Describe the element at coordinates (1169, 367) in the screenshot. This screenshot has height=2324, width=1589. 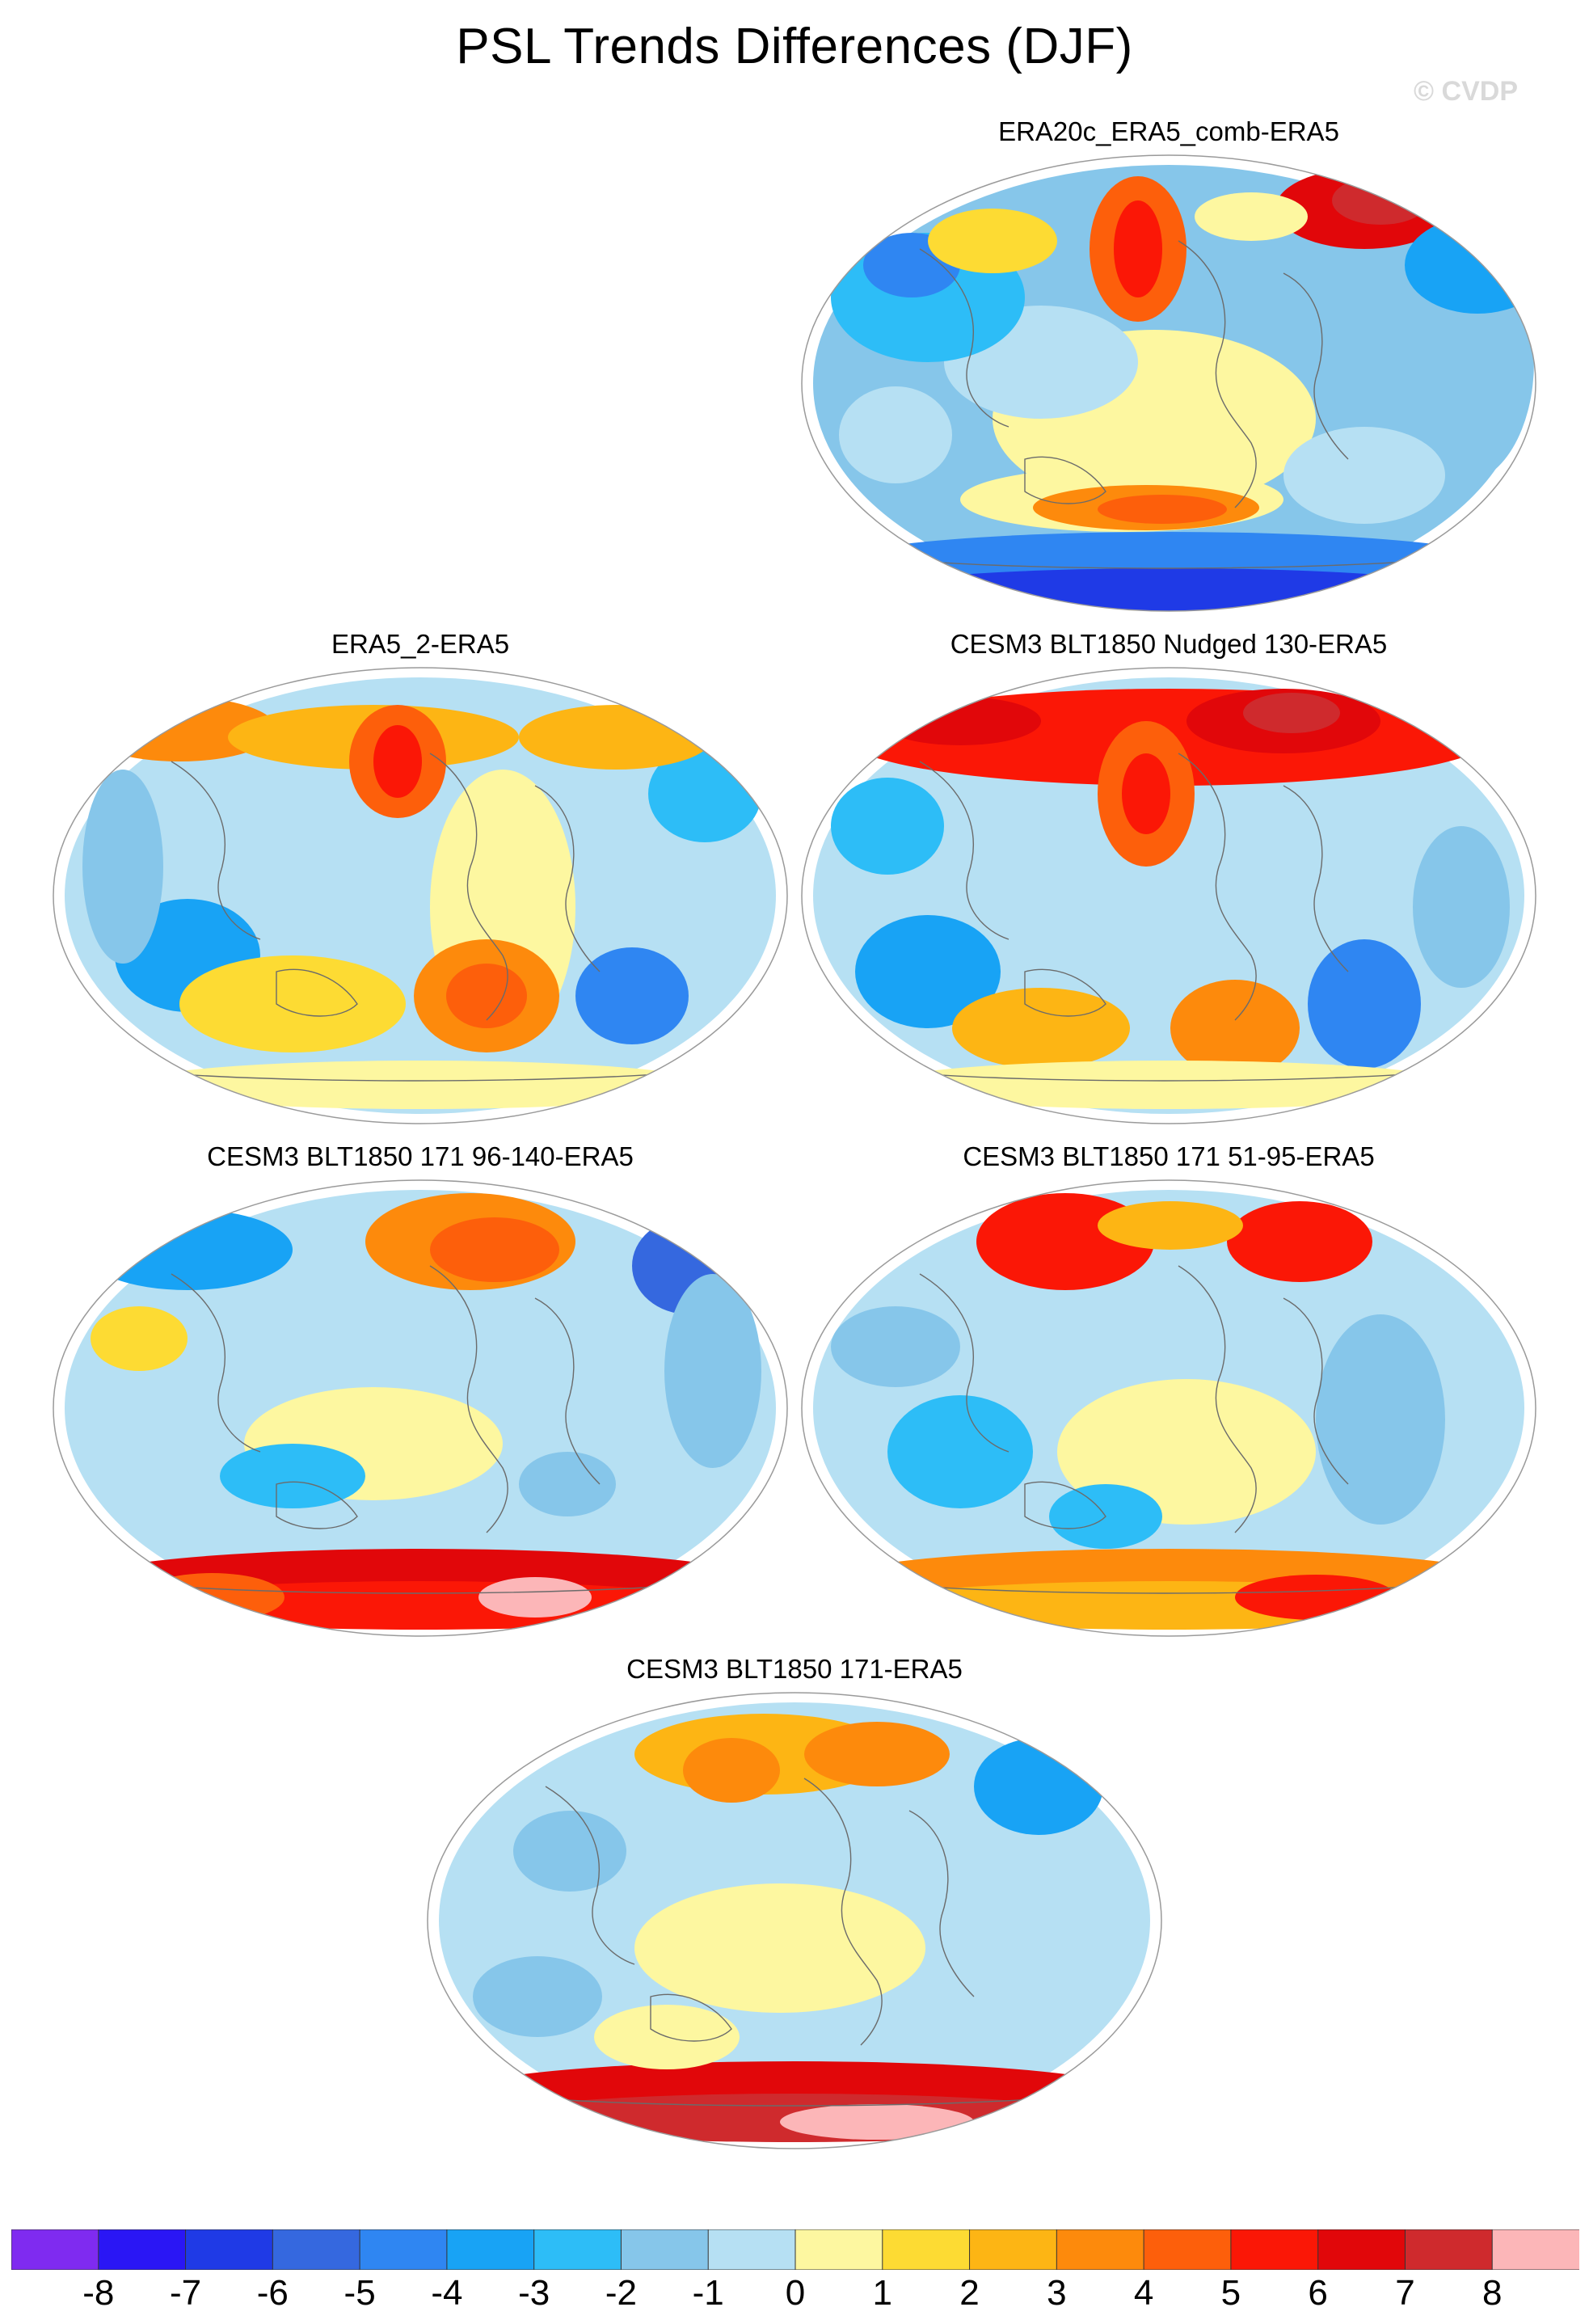
I see `map-panel-era20c: ERA20c_ERA5_comb-ERA5` at that location.